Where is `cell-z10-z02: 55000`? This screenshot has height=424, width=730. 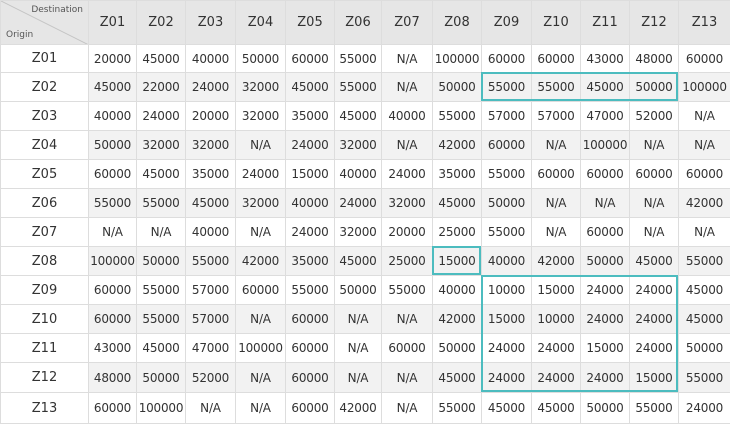 cell-z10-z02: 55000 is located at coordinates (161, 319).